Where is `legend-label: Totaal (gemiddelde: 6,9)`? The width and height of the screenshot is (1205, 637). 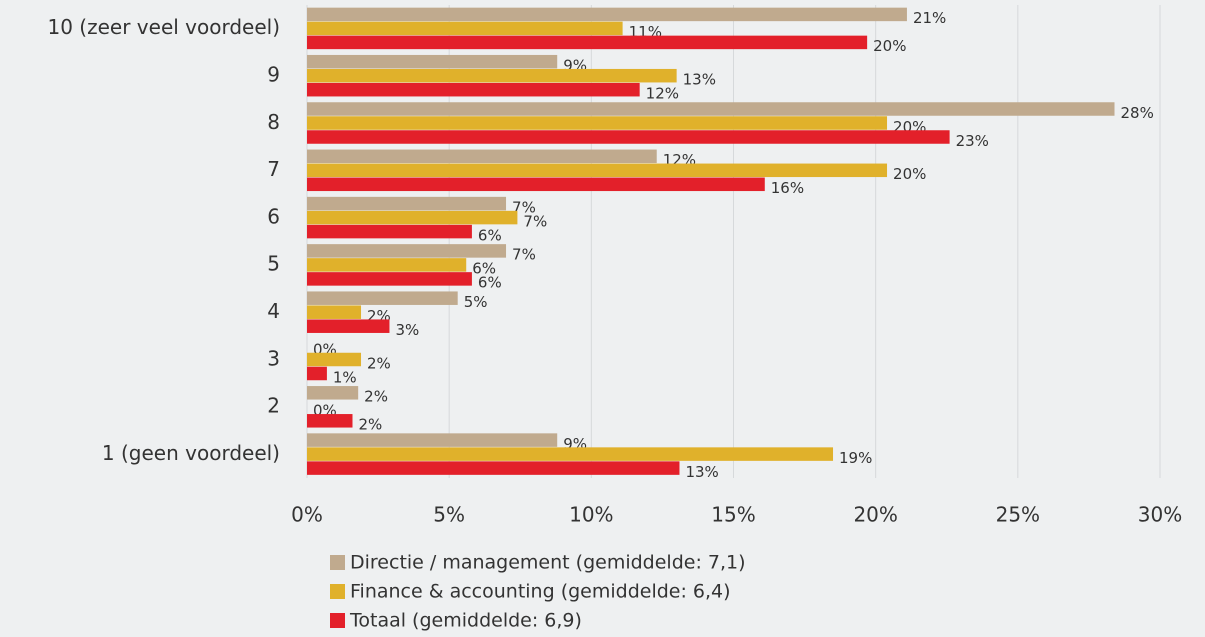 legend-label: Totaal (gemiddelde: 6,9) is located at coordinates (465, 621).